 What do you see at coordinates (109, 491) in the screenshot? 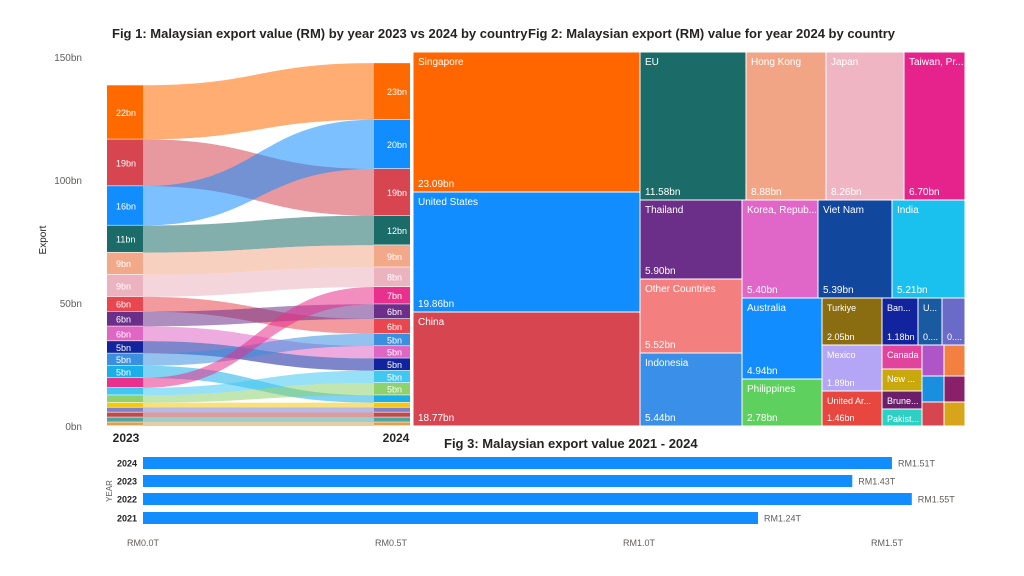
I see `fig3-y-axis-label: YEAR` at bounding box center [109, 491].